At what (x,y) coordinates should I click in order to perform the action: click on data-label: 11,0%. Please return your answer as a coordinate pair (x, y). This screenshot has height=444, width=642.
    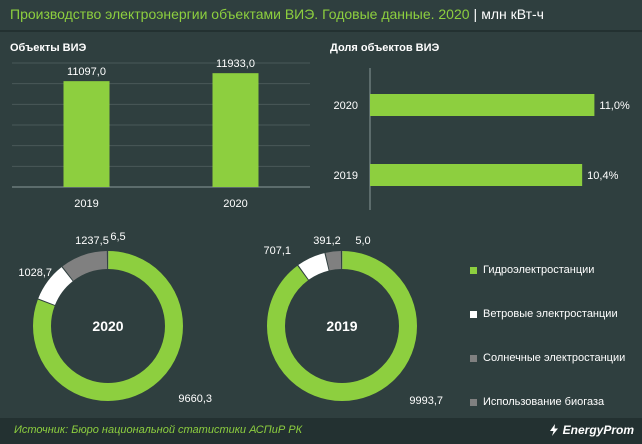
    Looking at the image, I should click on (614, 106).